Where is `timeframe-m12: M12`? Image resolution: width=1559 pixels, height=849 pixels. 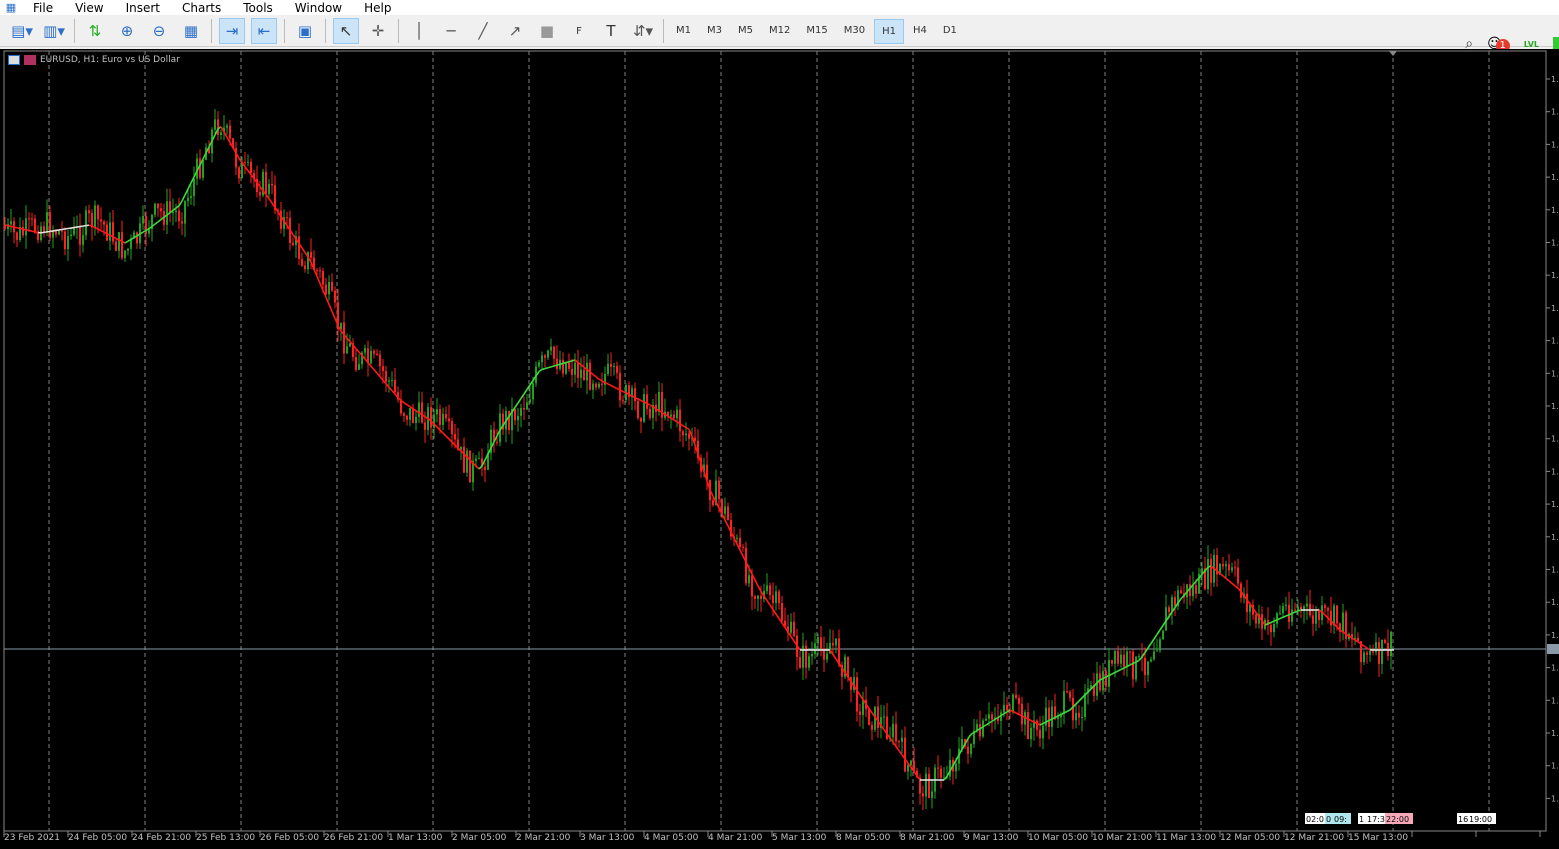 timeframe-m12: M12 is located at coordinates (780, 30).